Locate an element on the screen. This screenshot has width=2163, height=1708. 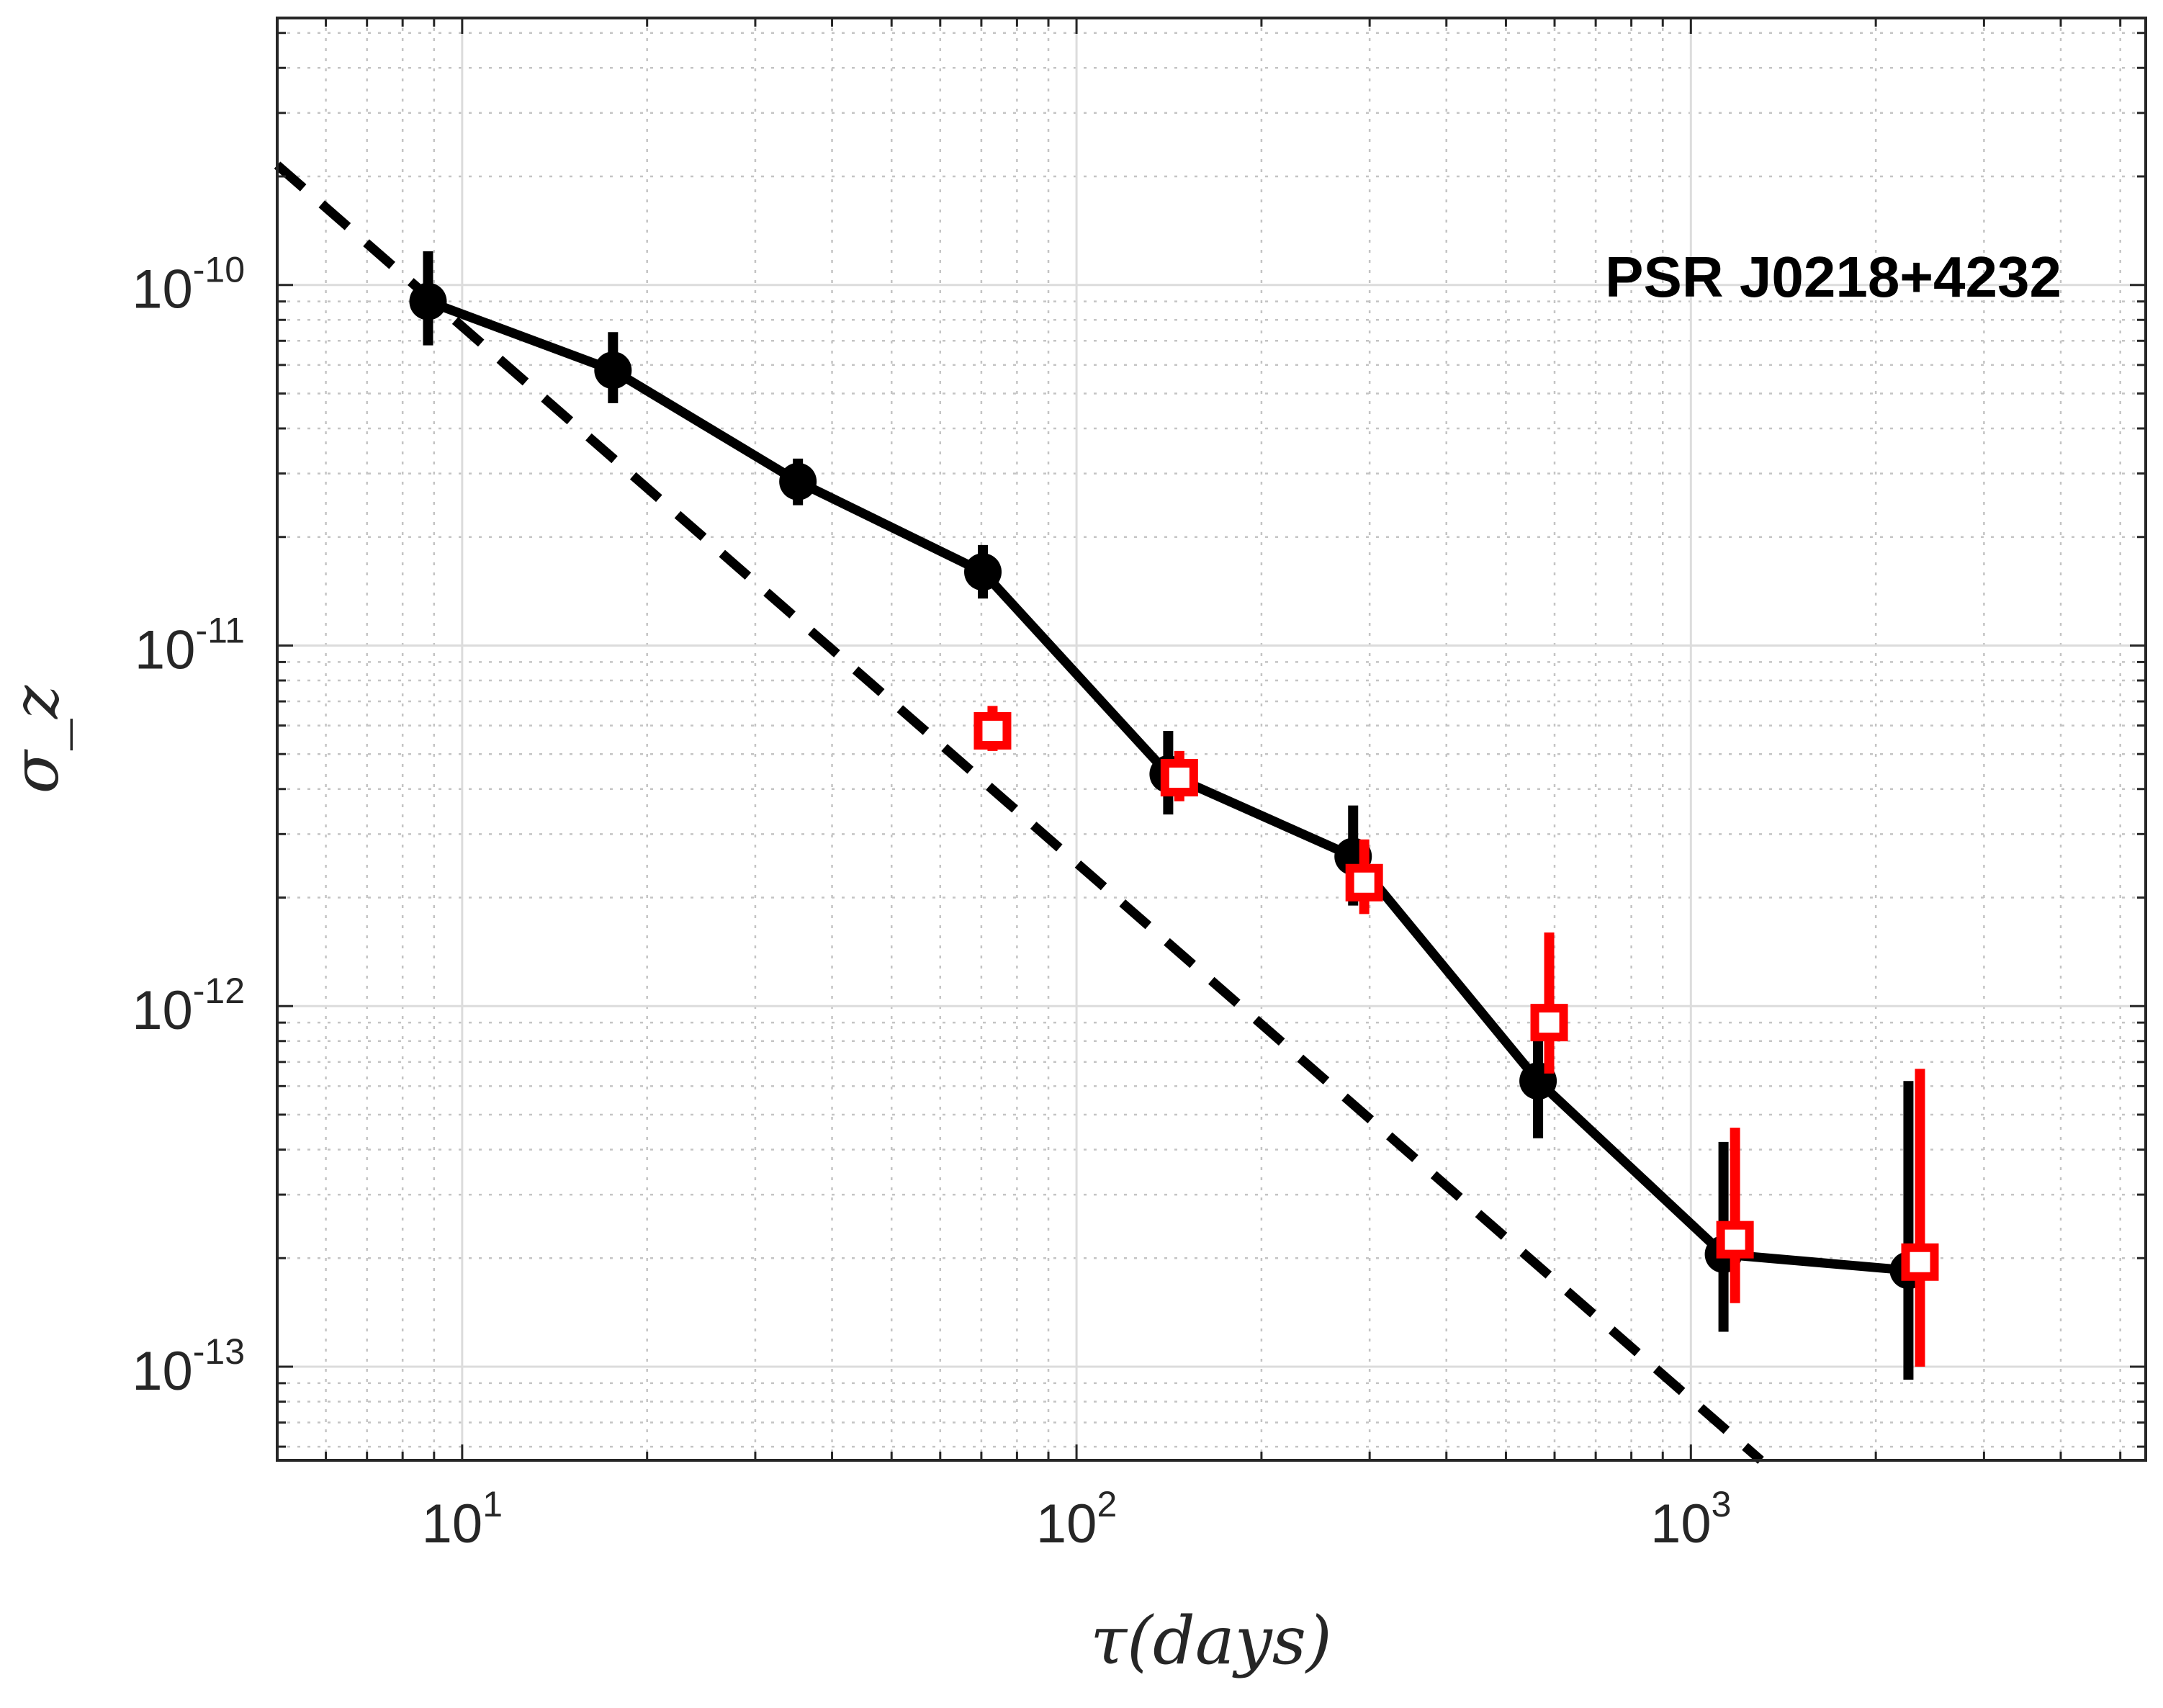
y-tick-label: 10-10 is located at coordinates (188, 285).